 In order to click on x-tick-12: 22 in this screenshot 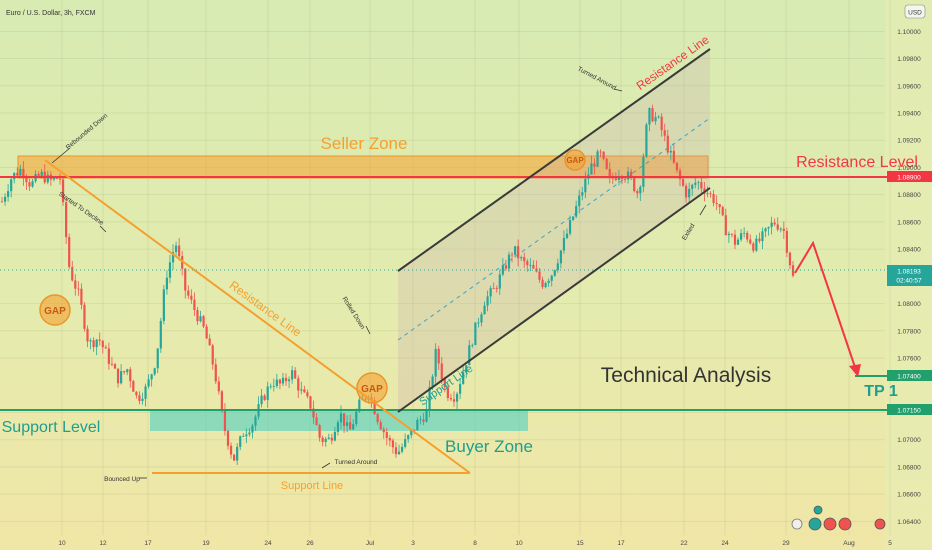, I will do `click(684, 543)`.